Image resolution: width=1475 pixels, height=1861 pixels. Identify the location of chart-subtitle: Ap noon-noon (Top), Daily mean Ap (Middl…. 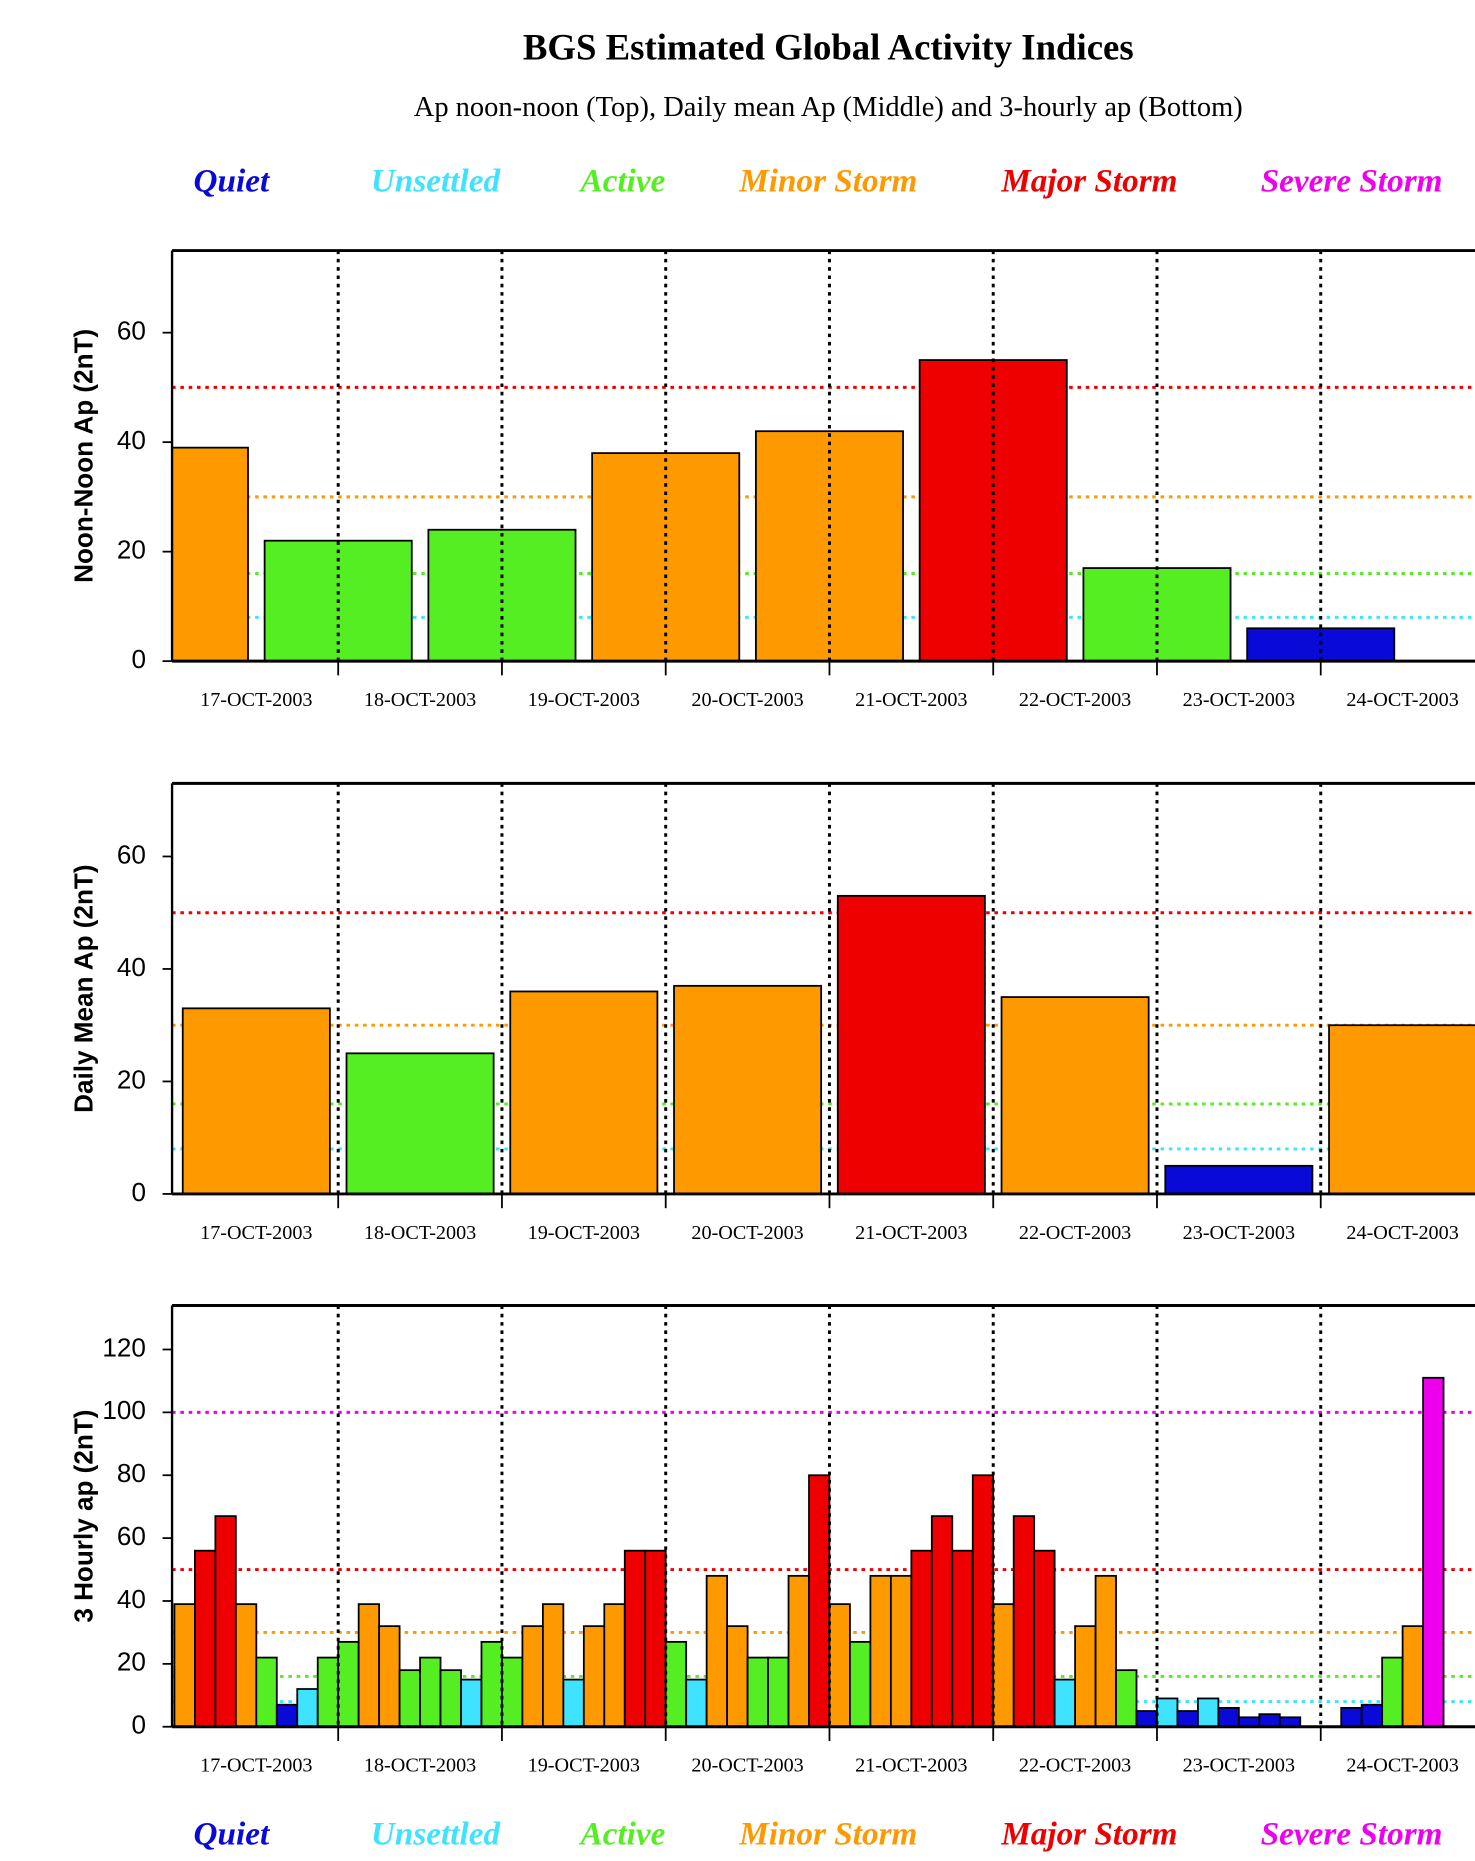
(828, 107).